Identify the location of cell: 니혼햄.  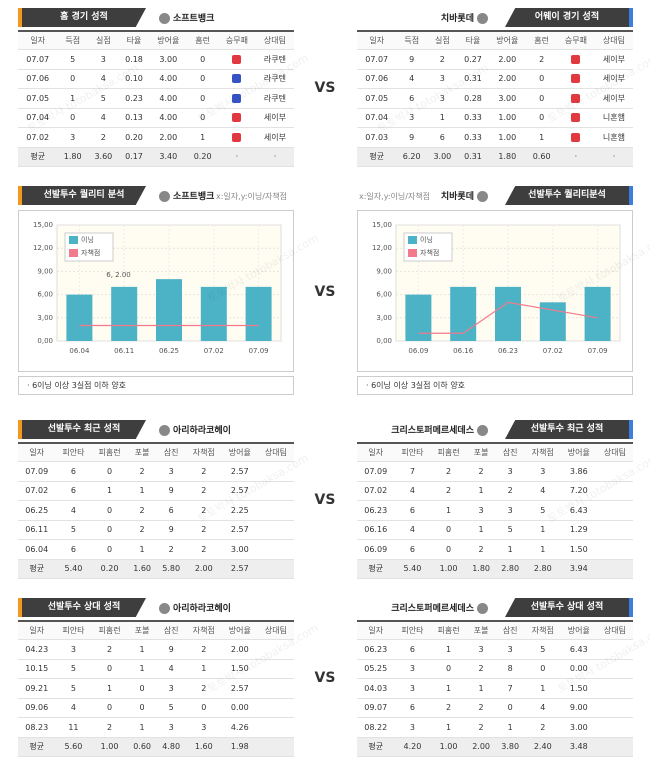
(613, 118).